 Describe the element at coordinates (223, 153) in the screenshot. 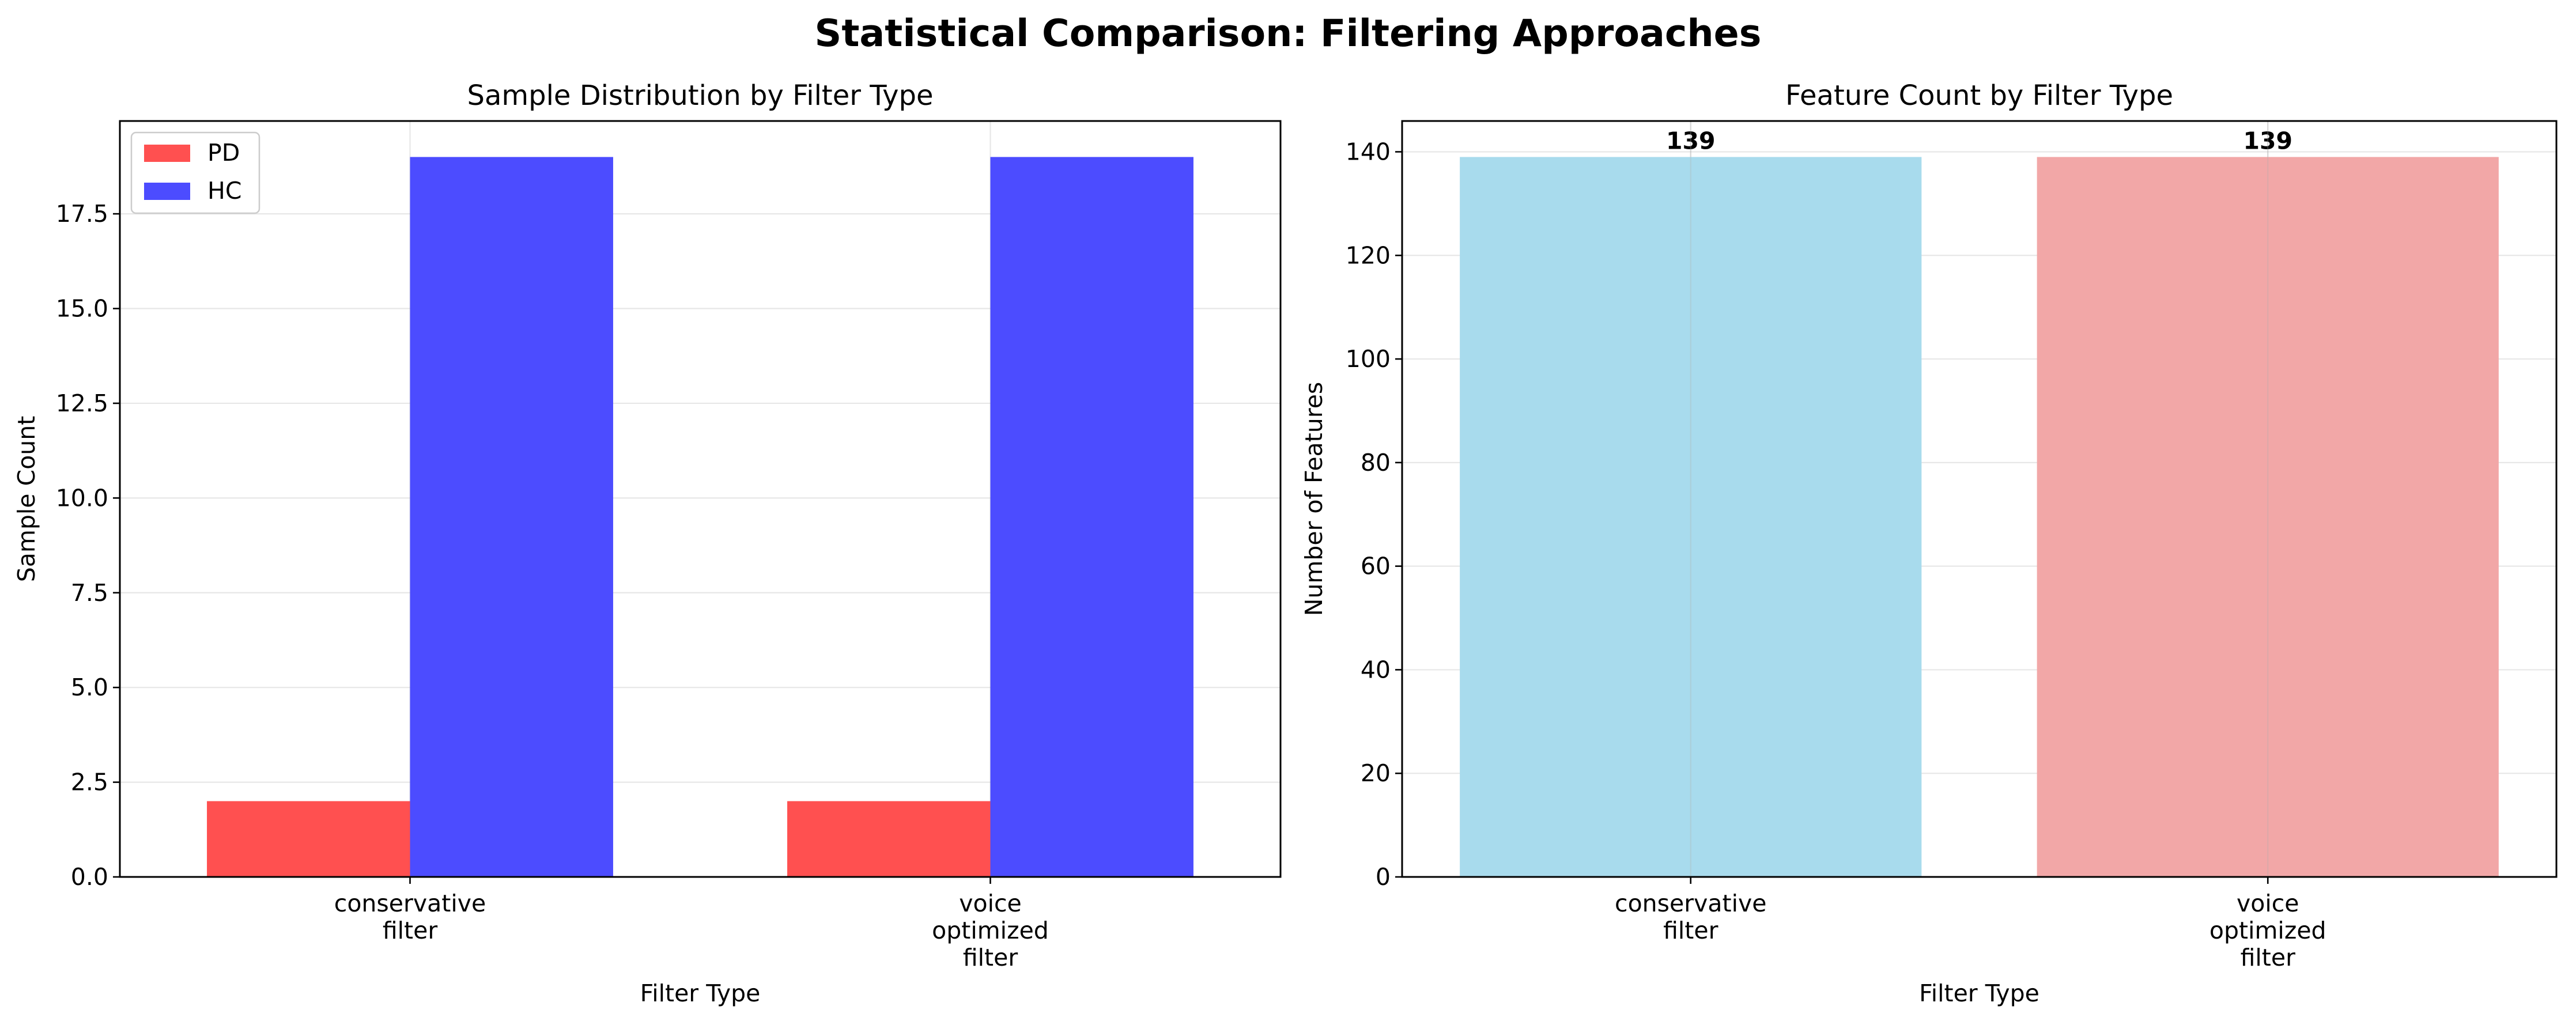

I see `legend-label-pd: PD` at that location.